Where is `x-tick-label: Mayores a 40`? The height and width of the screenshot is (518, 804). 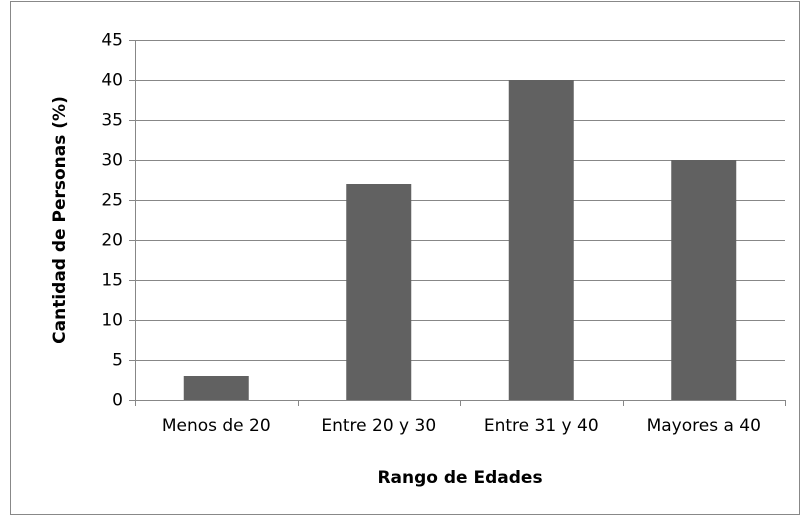
x-tick-label: Mayores a 40 is located at coordinates (704, 426).